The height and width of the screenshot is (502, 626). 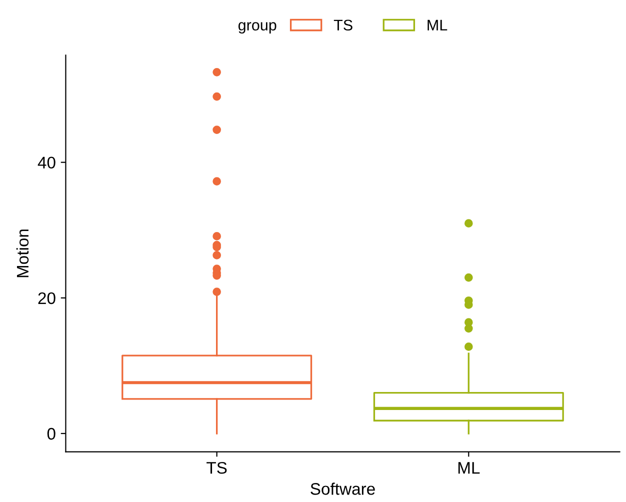 I want to click on legend-label: TS, so click(x=343, y=25).